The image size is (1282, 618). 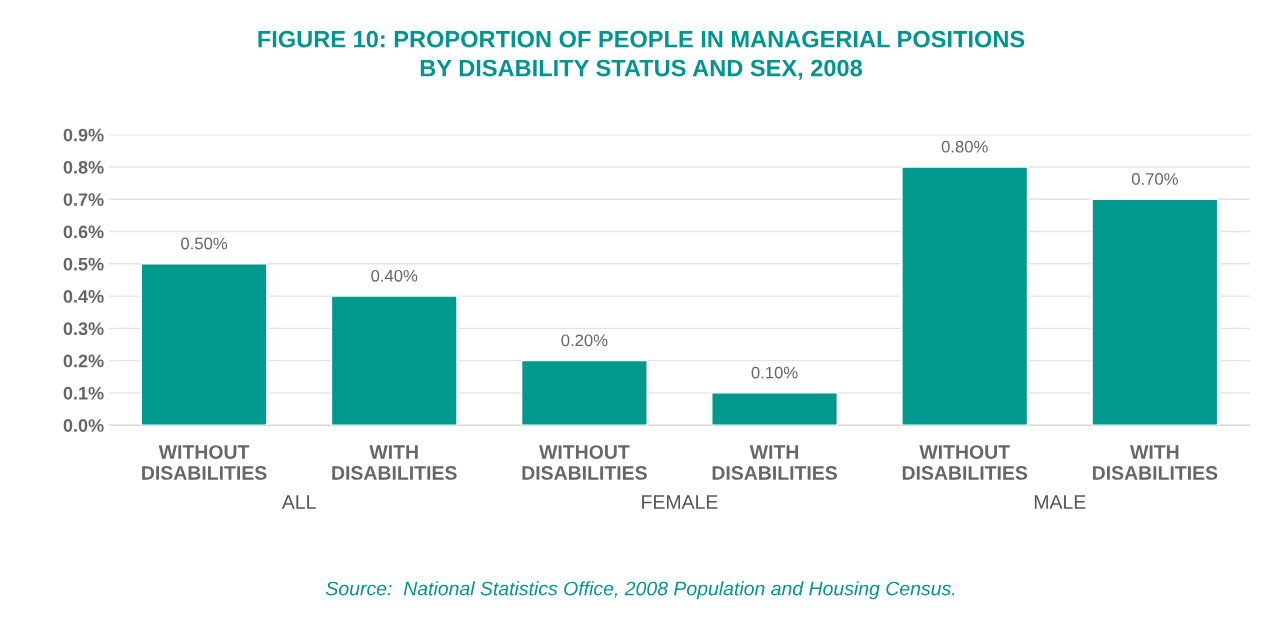 I want to click on data-label: 0.50%, so click(x=204, y=243).